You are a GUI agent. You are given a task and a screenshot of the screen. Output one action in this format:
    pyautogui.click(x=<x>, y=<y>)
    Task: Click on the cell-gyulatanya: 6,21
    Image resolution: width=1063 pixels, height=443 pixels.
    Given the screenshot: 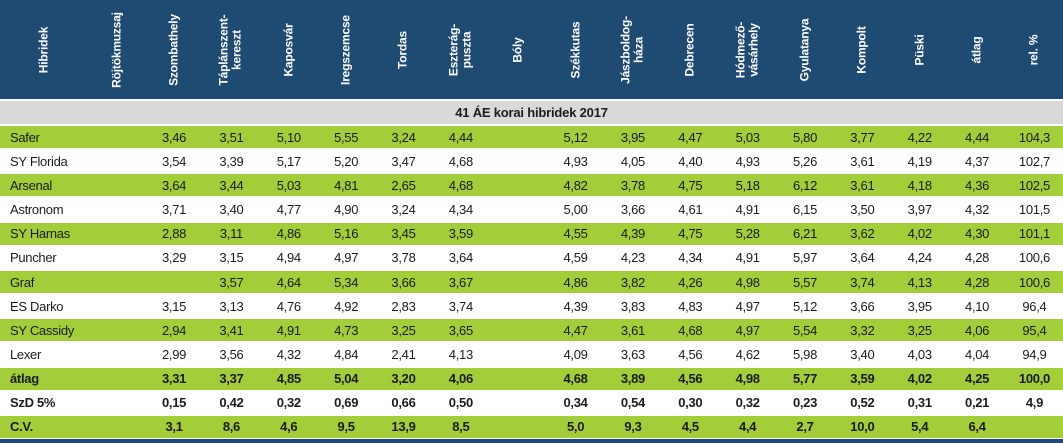 What is the action you would take?
    pyautogui.click(x=805, y=234)
    